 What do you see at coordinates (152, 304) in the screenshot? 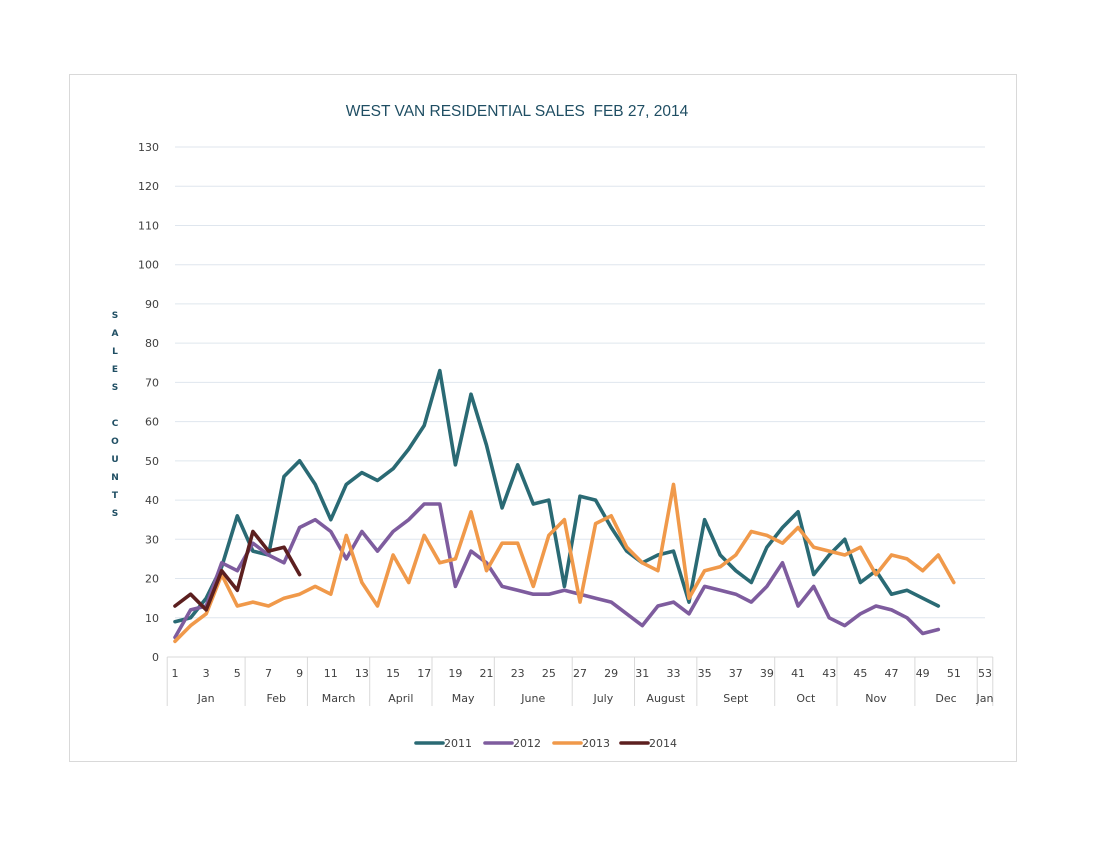
I see `y-tick-label: 90` at bounding box center [152, 304].